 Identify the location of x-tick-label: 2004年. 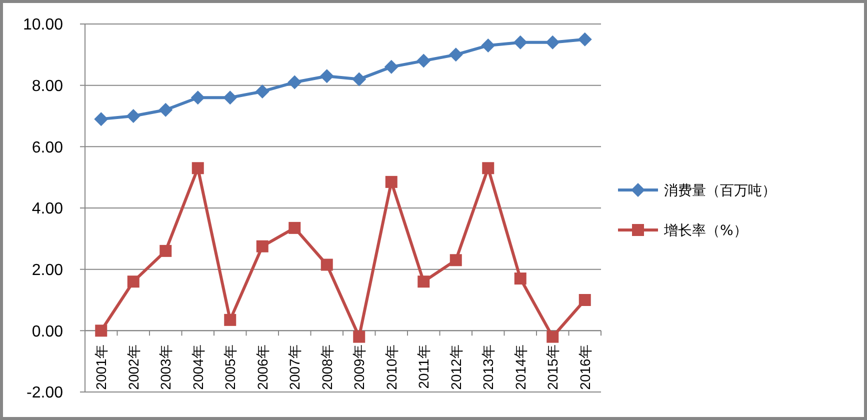
(198, 367).